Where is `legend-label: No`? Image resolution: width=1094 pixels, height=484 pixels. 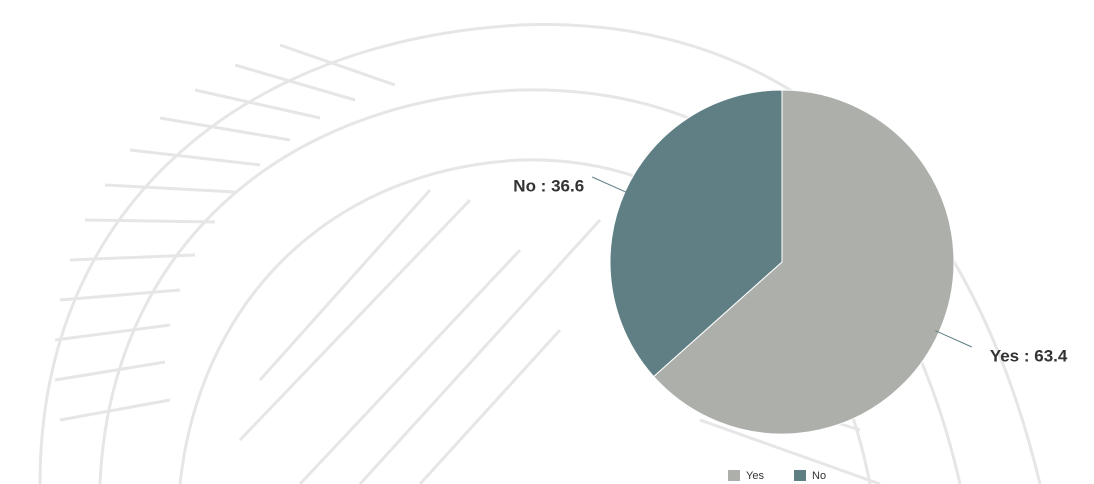
legend-label: No is located at coordinates (819, 476).